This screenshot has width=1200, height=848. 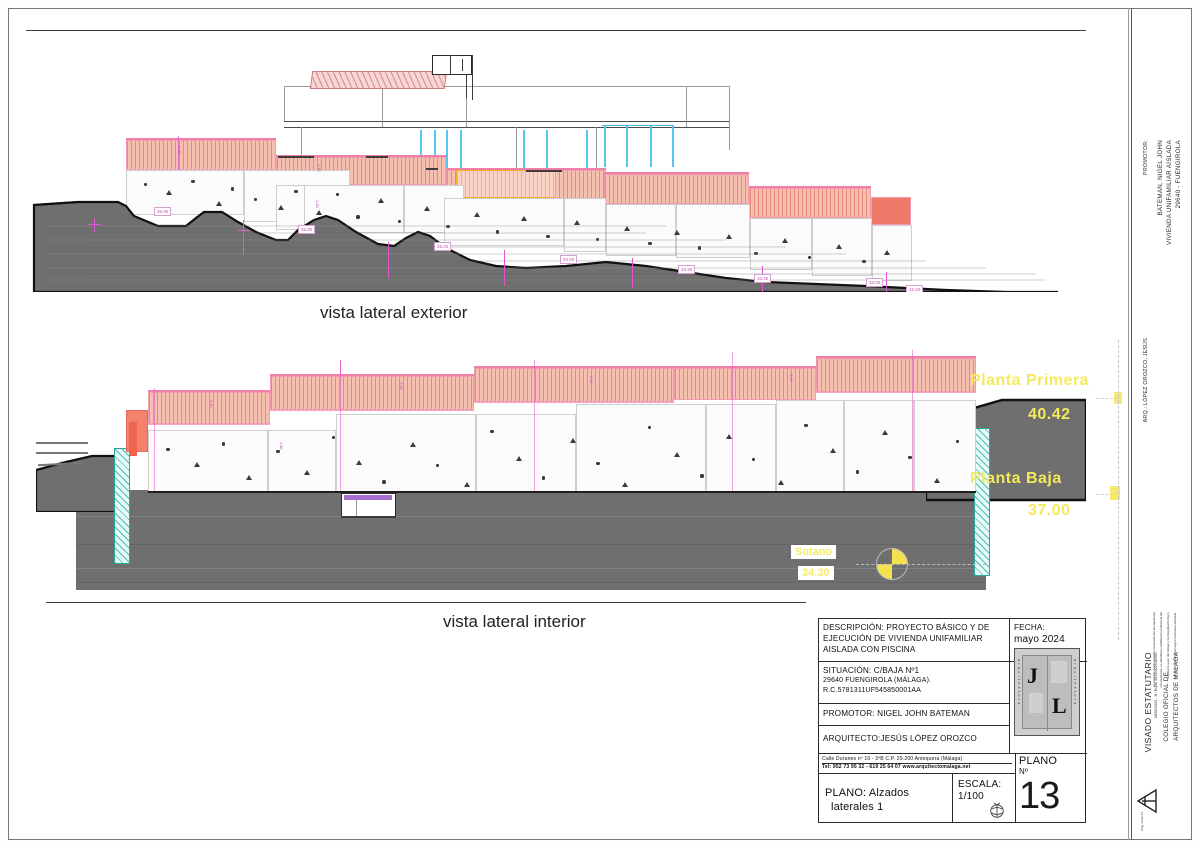 What do you see at coordinates (307, 229) in the screenshot?
I see `dimension-tag: 35.80` at bounding box center [307, 229].